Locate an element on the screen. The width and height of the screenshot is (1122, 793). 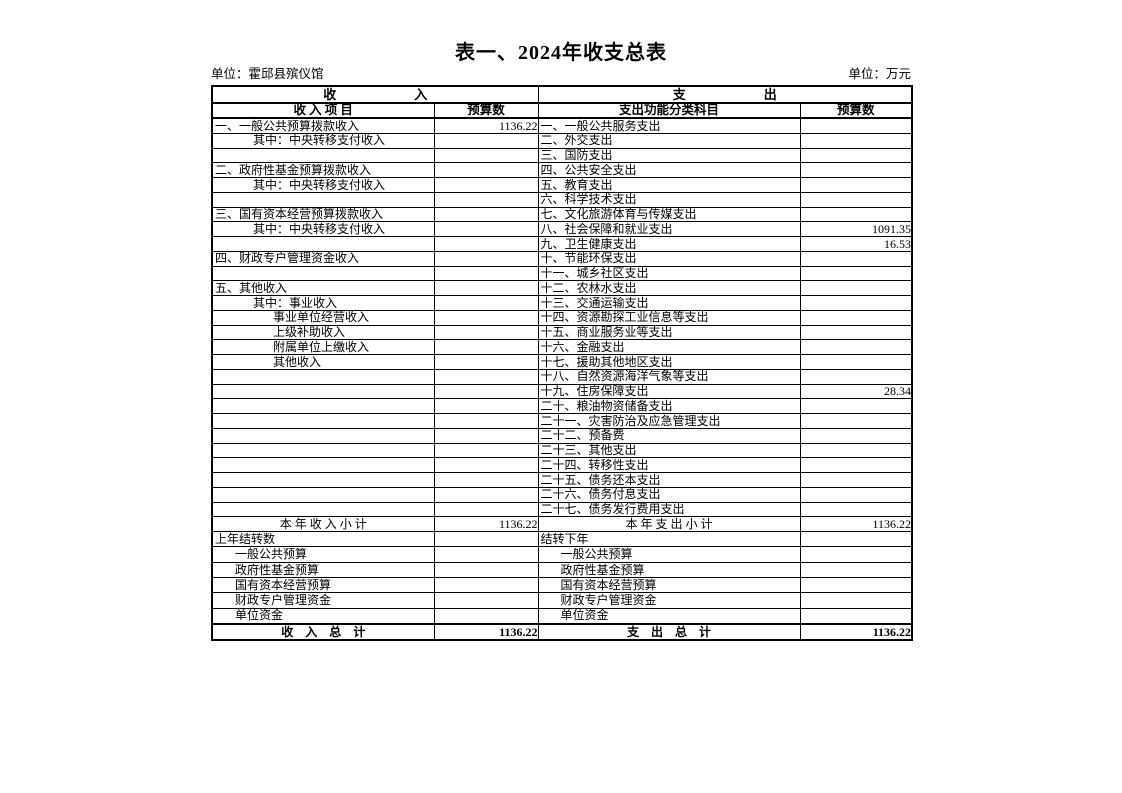
total-row: 收 入 总 计 1136.22 支 出 总 计 1136.22 is located at coordinates (562, 631).